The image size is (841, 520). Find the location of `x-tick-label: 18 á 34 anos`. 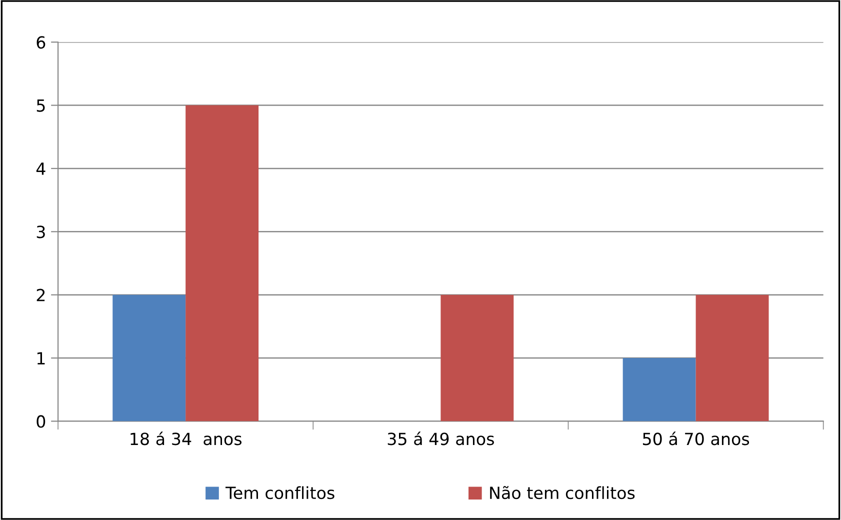

x-tick-label: 18 á 34 anos is located at coordinates (186, 439).